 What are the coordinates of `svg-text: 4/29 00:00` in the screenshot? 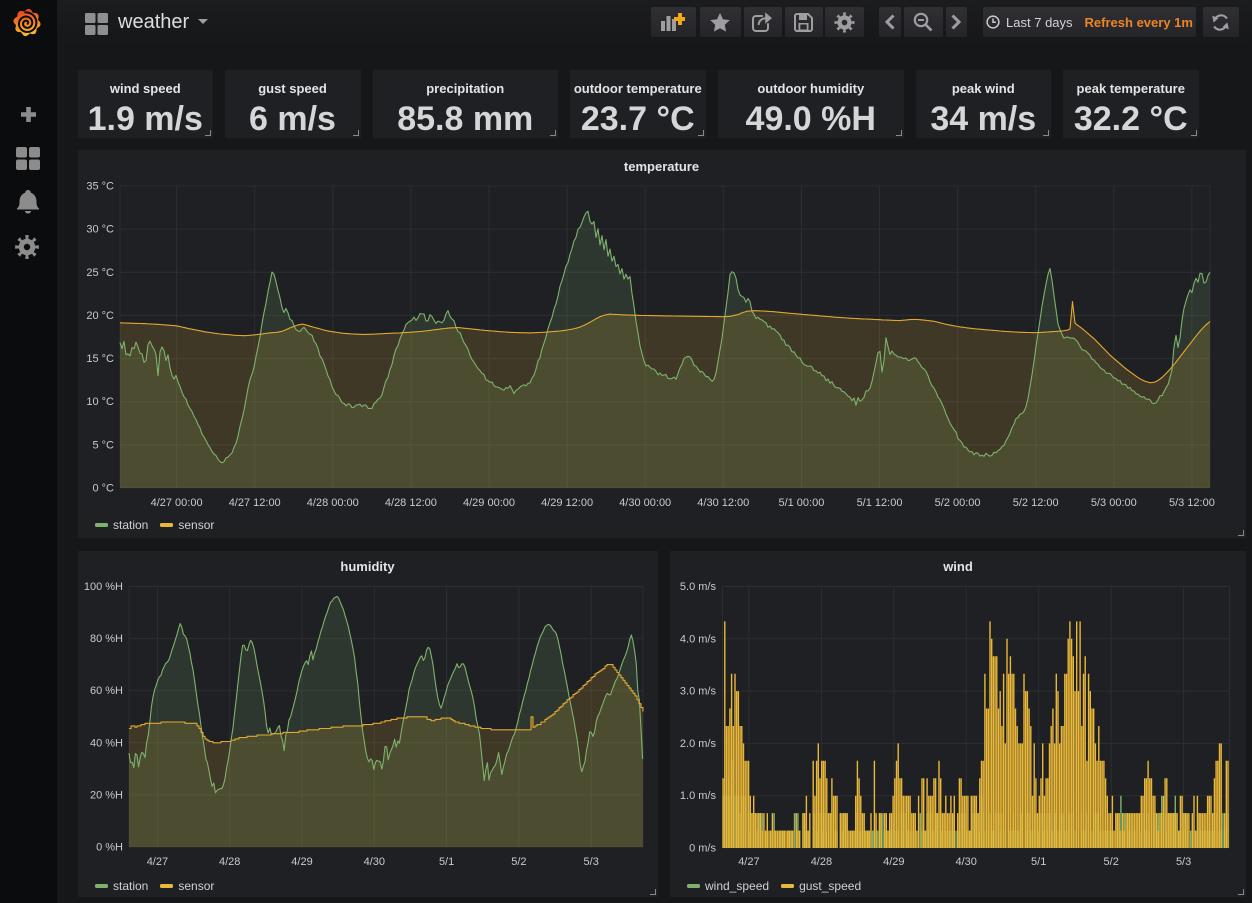 It's located at (489, 503).